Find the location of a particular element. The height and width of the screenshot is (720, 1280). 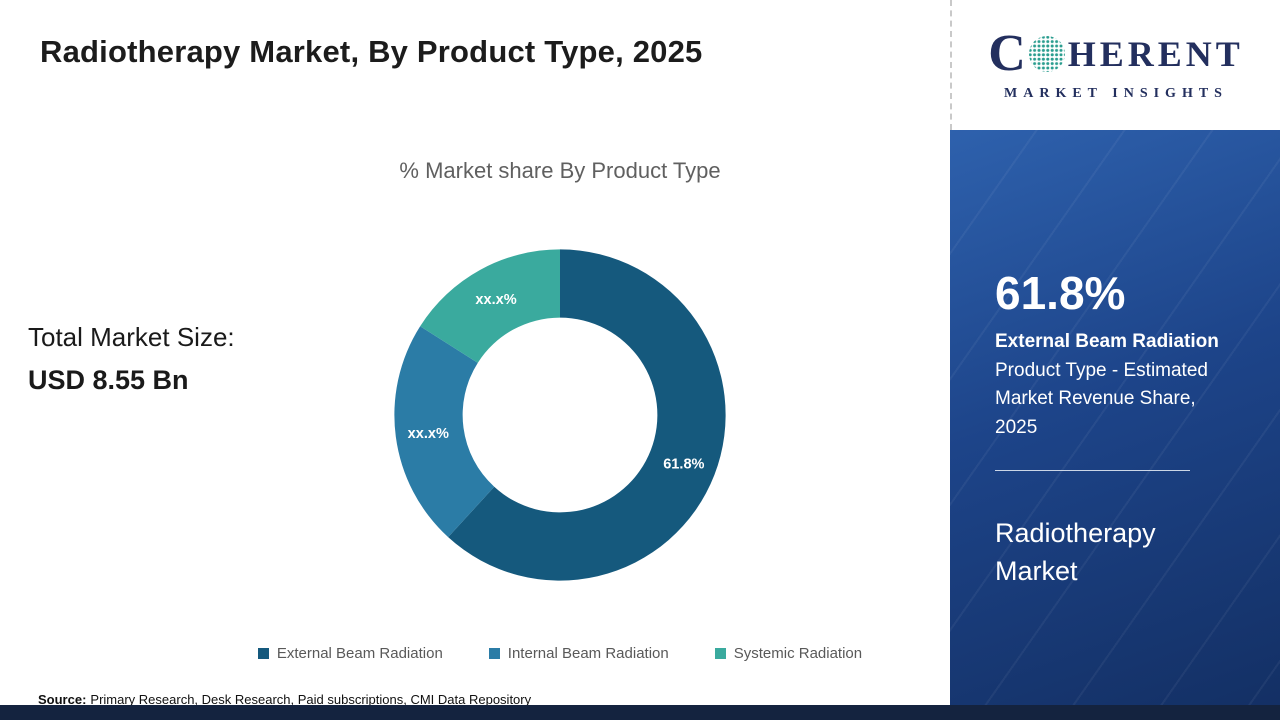

donut-chart: 61.8% xx.x% xx.x% is located at coordinates (560, 415).